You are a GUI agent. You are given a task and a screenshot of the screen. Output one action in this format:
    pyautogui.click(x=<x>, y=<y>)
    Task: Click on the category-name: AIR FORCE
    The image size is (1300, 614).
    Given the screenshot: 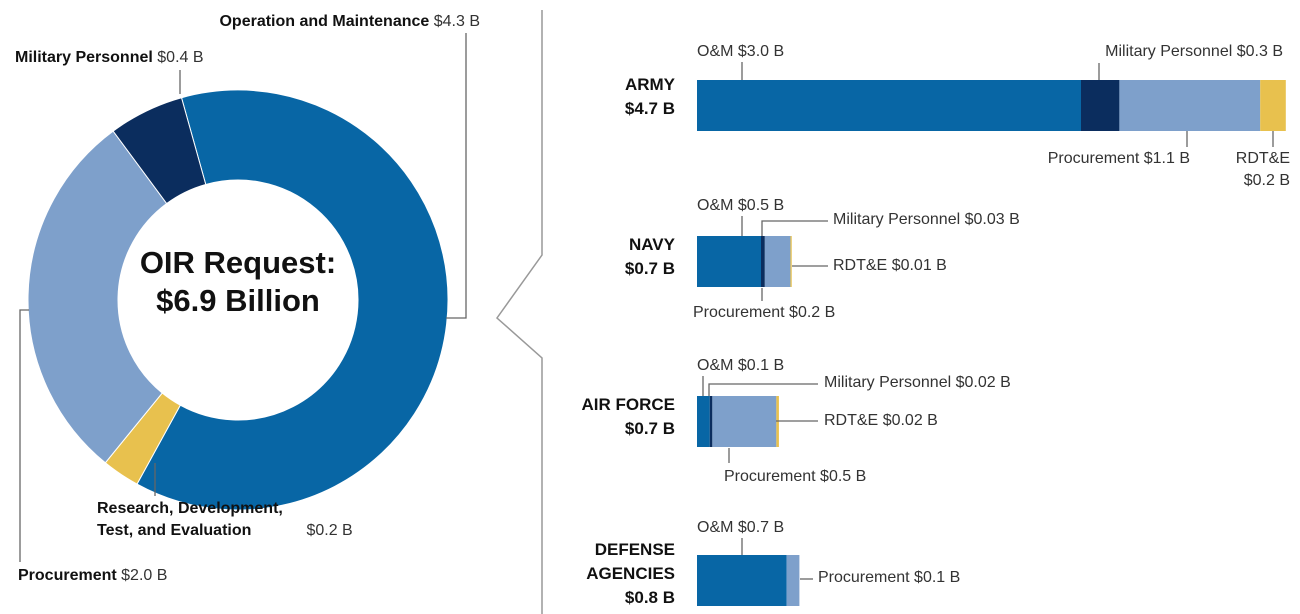 What is the action you would take?
    pyautogui.click(x=628, y=404)
    